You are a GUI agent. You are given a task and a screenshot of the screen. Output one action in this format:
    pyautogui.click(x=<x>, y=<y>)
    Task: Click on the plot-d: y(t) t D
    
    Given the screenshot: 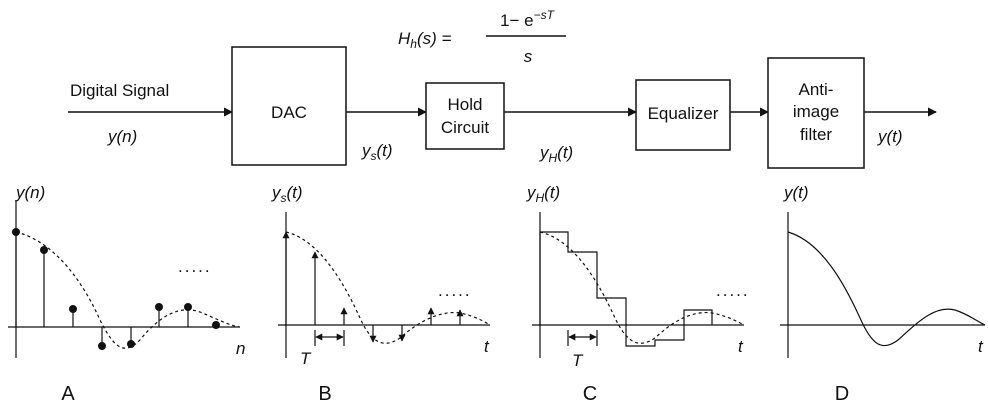 What is the action you would take?
    pyautogui.click(x=883, y=294)
    